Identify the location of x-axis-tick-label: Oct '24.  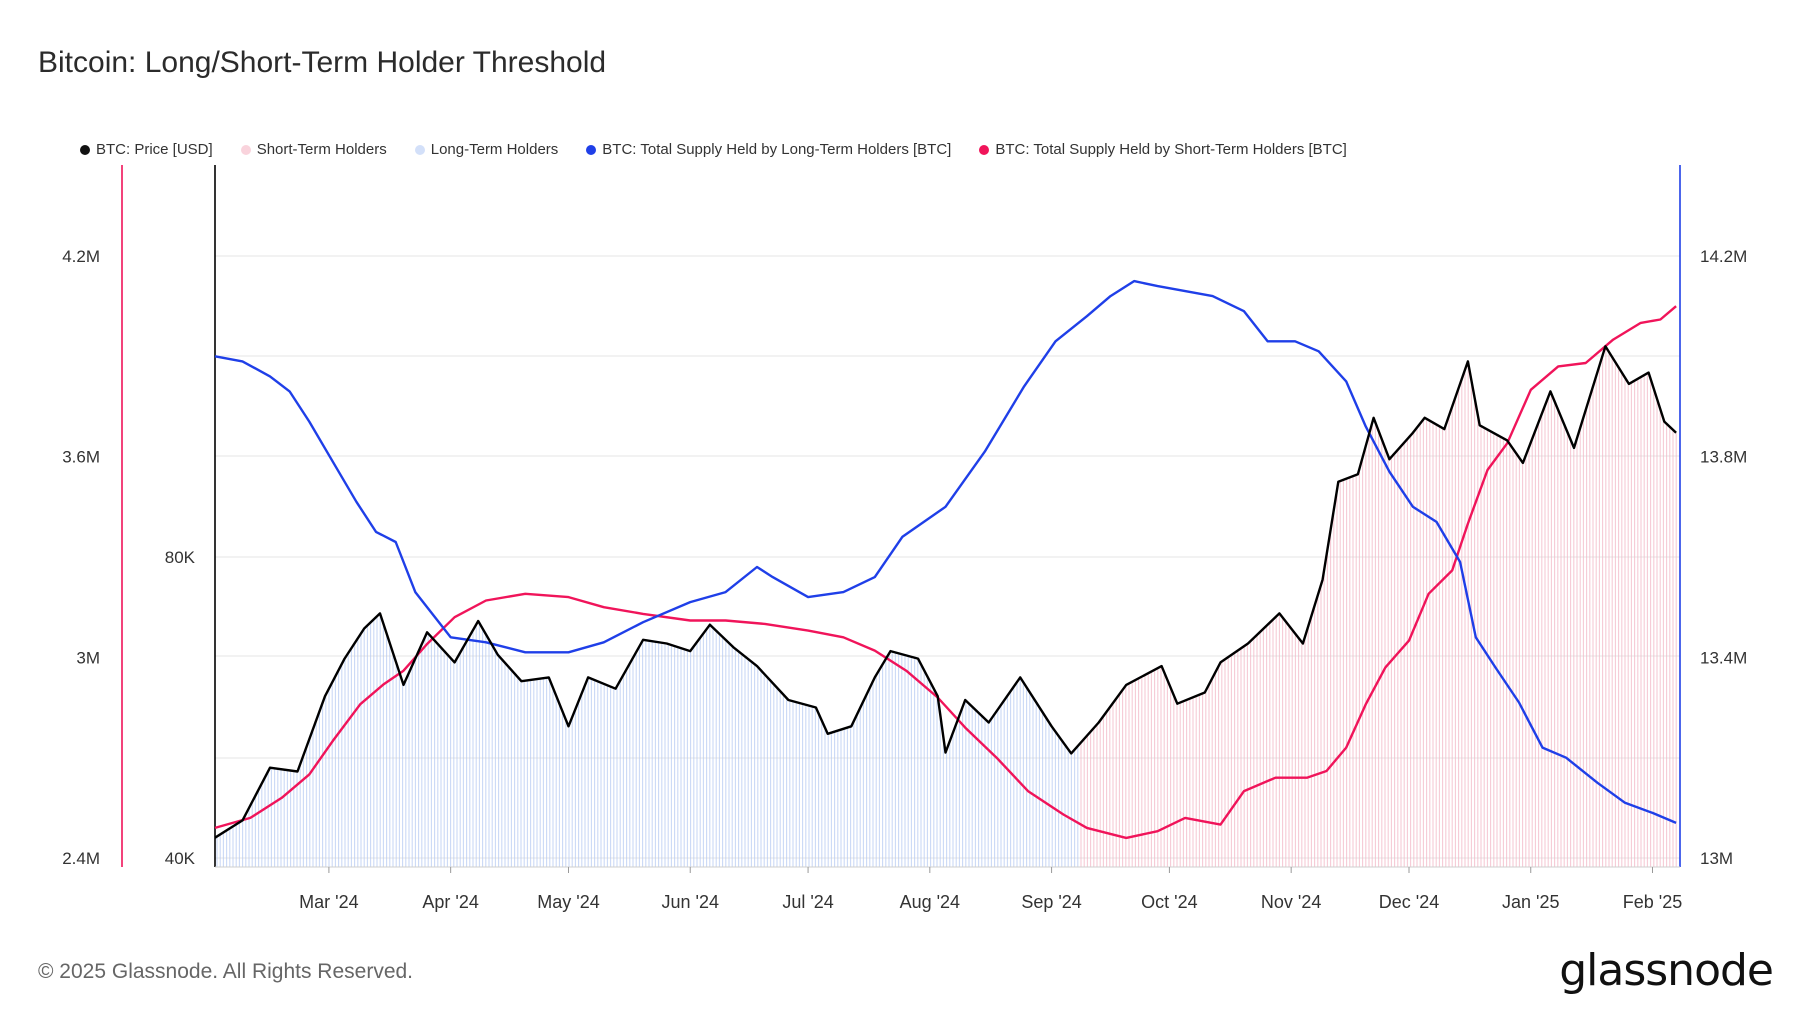
(1169, 902).